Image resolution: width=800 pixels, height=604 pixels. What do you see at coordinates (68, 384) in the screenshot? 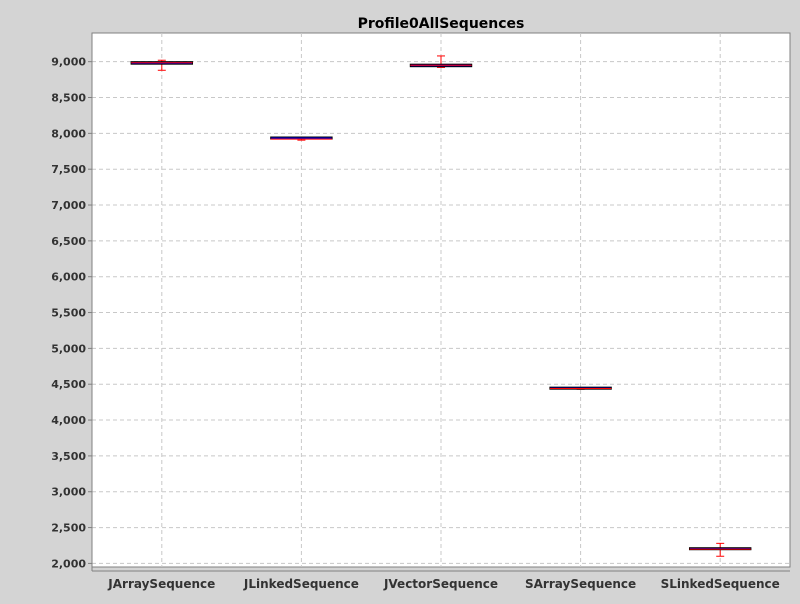
I see `y-tick-label: 4,500` at bounding box center [68, 384].